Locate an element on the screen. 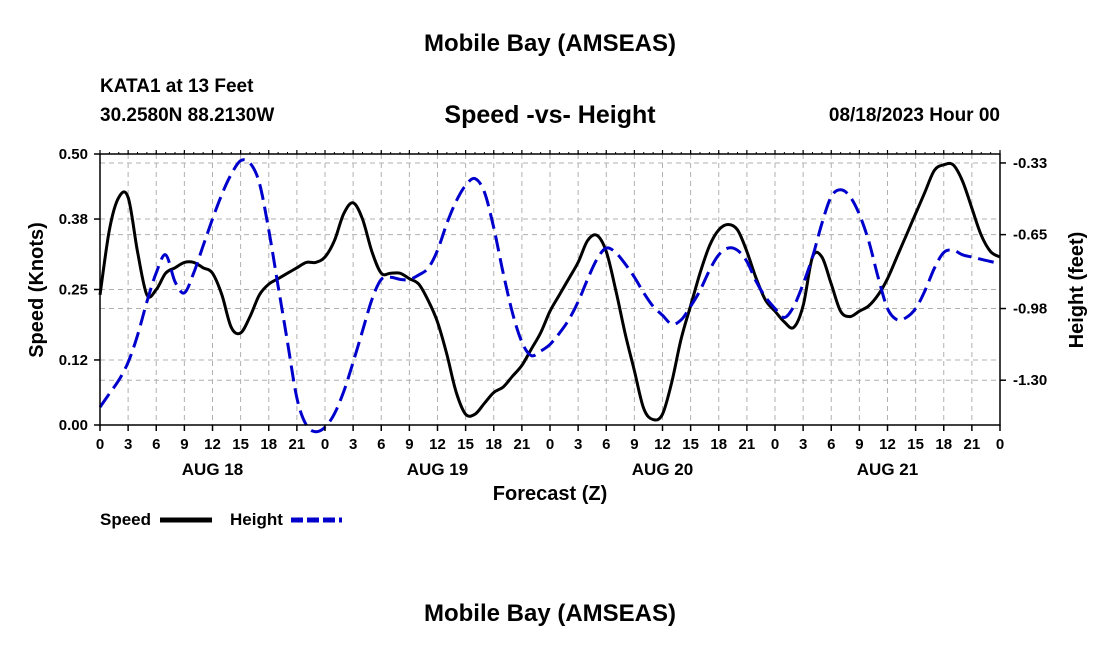 The image size is (1100, 650). station-coordinates: 30.2580N 88.2130W is located at coordinates (187, 115).